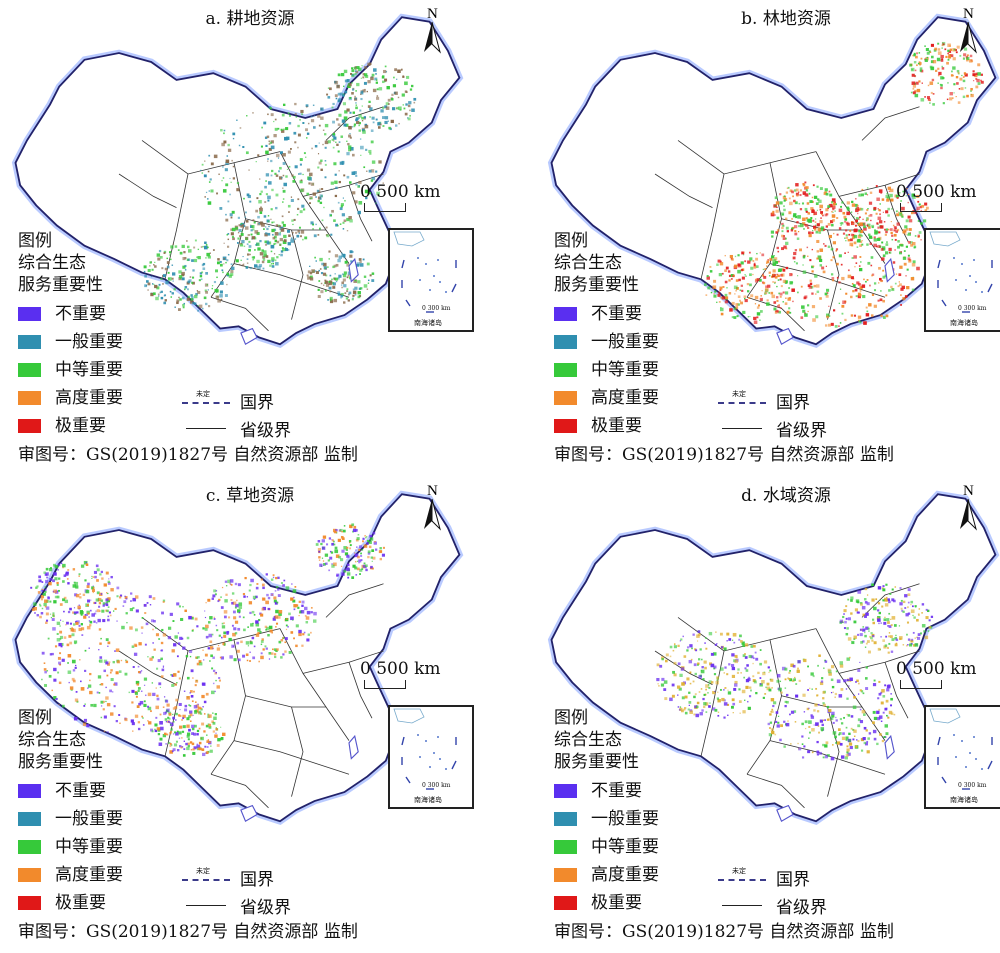 The height and width of the screenshot is (953, 1000). What do you see at coordinates (786, 19) in the screenshot?
I see `panel-title: b. 林地资源` at bounding box center [786, 19].